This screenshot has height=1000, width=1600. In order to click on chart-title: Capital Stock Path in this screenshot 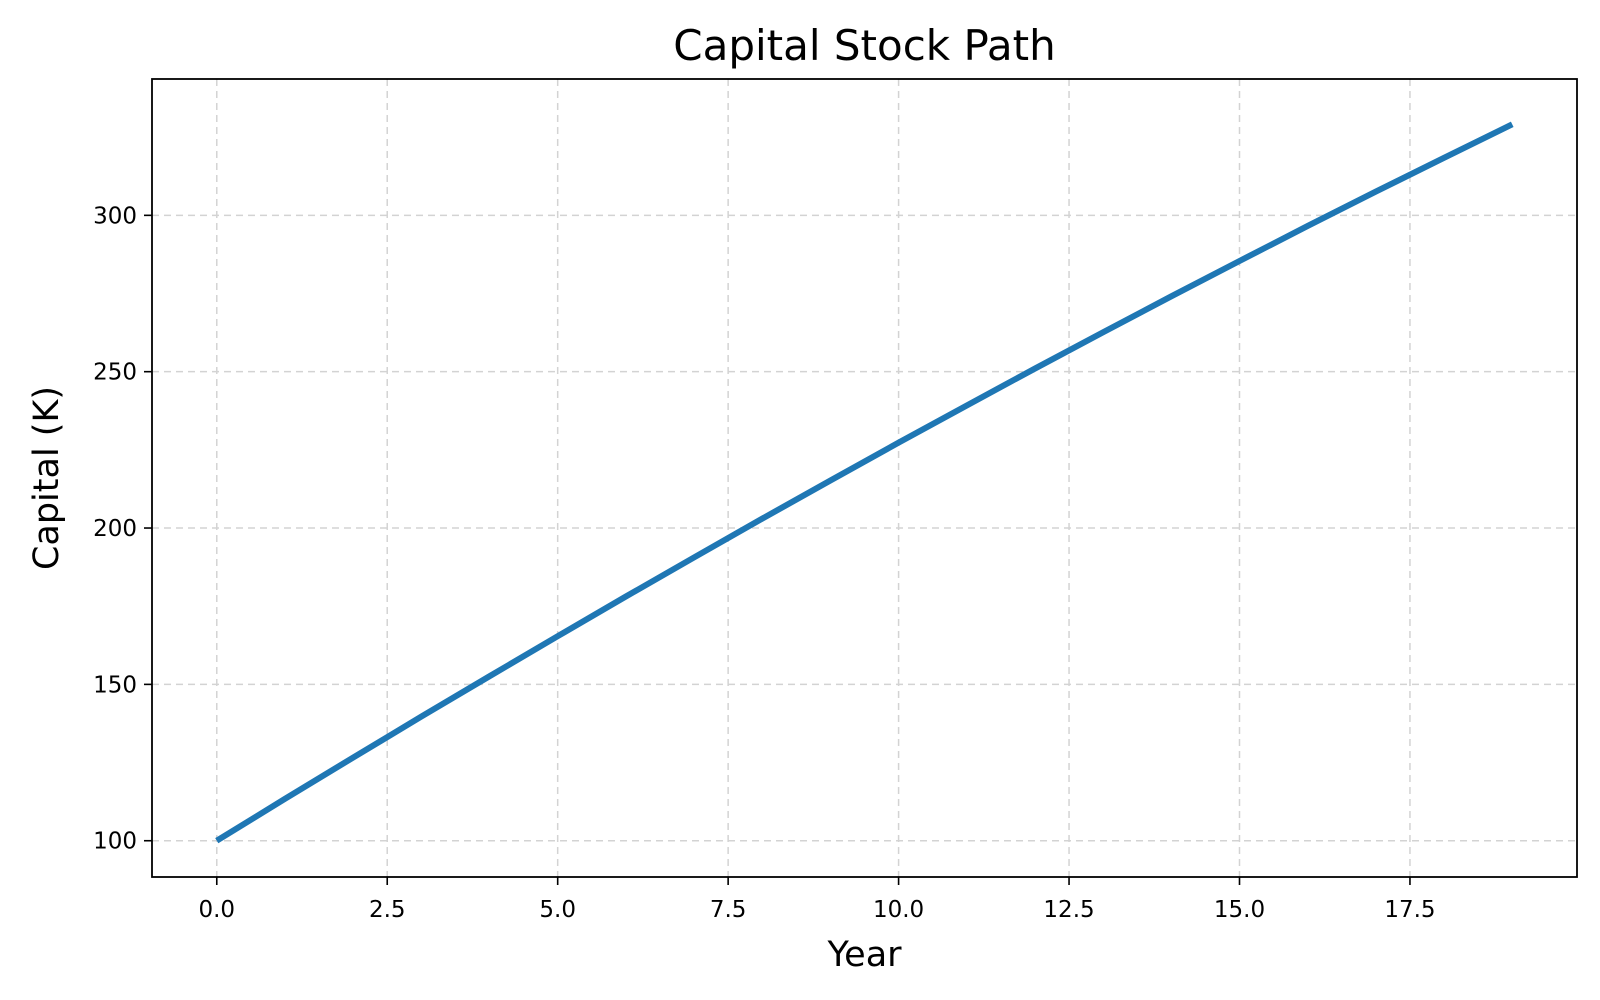, I will do `click(864, 45)`.